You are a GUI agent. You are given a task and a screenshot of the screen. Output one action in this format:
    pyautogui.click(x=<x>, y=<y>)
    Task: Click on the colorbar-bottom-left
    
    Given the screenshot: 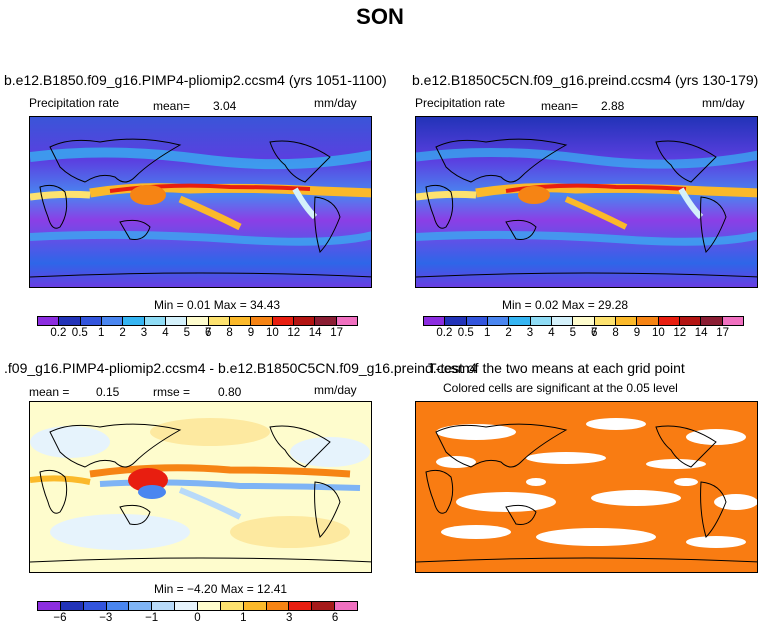 What is the action you would take?
    pyautogui.click(x=197, y=606)
    